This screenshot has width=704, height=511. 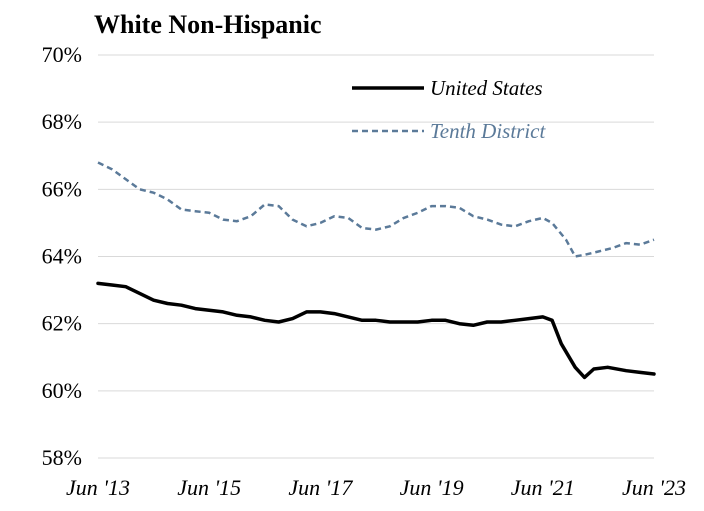 I want to click on y-tick-label: 60%, so click(x=62, y=390).